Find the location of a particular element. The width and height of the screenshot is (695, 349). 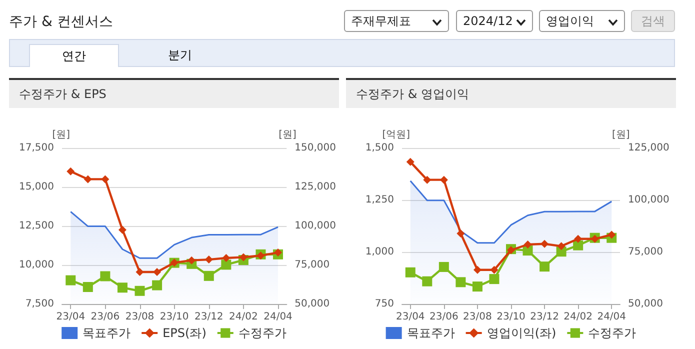

text: 주재무제표 is located at coordinates (396, 21).